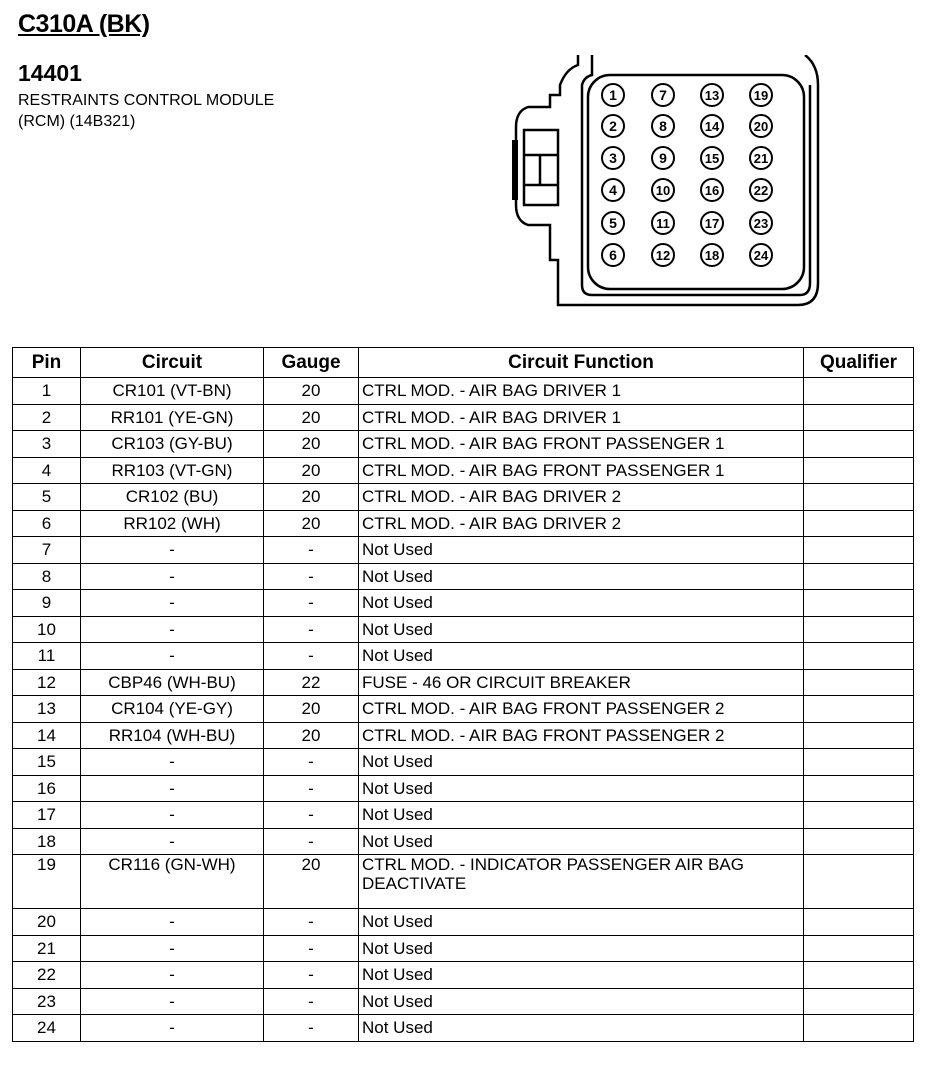 Image resolution: width=928 pixels, height=1088 pixels. Describe the element at coordinates (463, 815) in the screenshot. I see `table-row: 17- - Not Used` at that location.